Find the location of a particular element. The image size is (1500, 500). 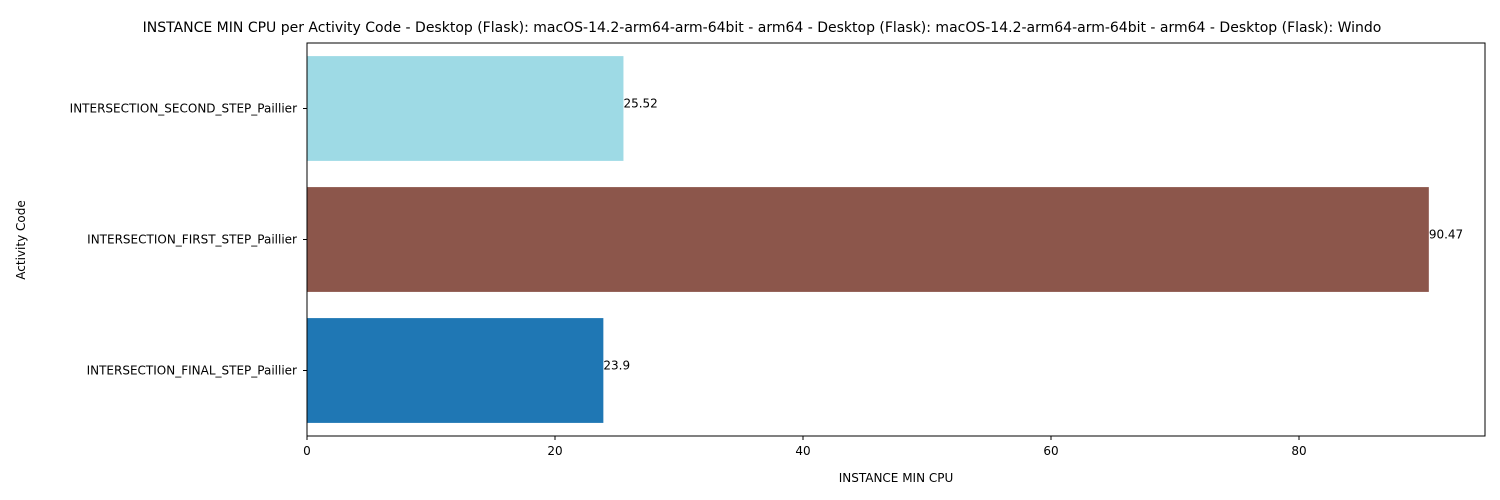

y-tick-label: INTERSECTION_SECOND_STEP_Paillier is located at coordinates (183, 109).